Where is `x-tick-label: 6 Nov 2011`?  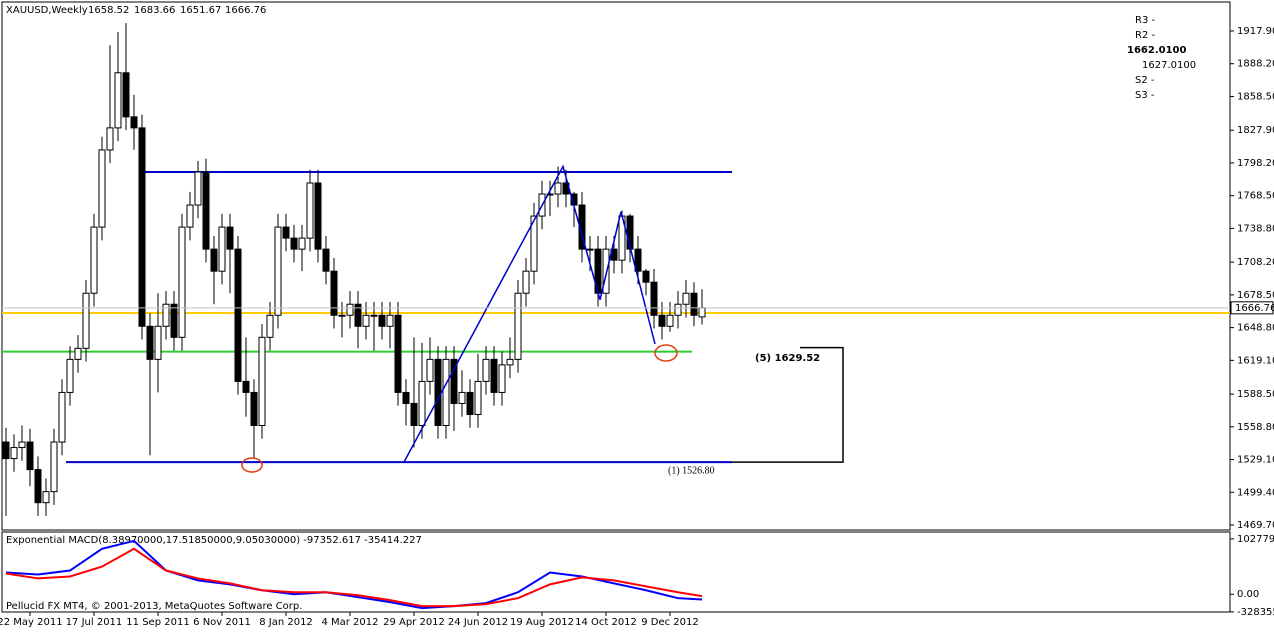 x-tick-label: 6 Nov 2011 is located at coordinates (222, 622).